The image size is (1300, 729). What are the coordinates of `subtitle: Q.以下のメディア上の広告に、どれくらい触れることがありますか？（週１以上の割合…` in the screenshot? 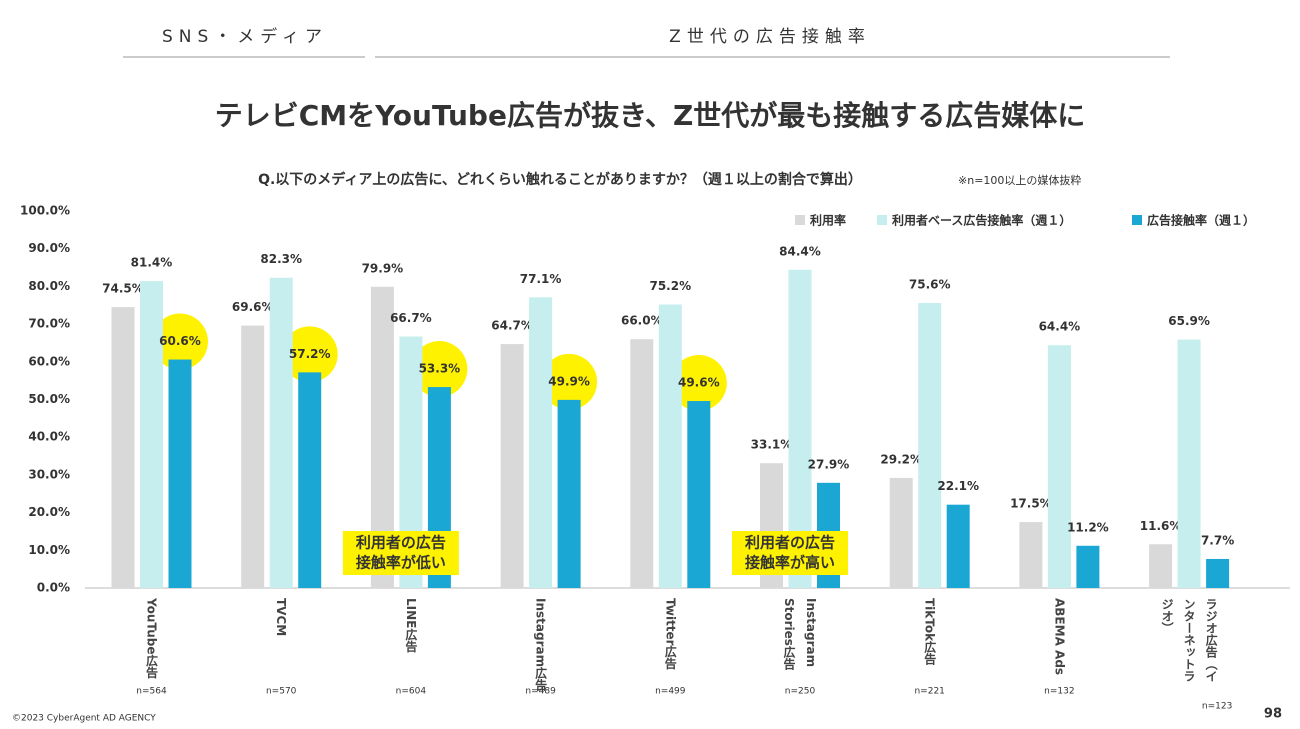 It's located at (560, 179).